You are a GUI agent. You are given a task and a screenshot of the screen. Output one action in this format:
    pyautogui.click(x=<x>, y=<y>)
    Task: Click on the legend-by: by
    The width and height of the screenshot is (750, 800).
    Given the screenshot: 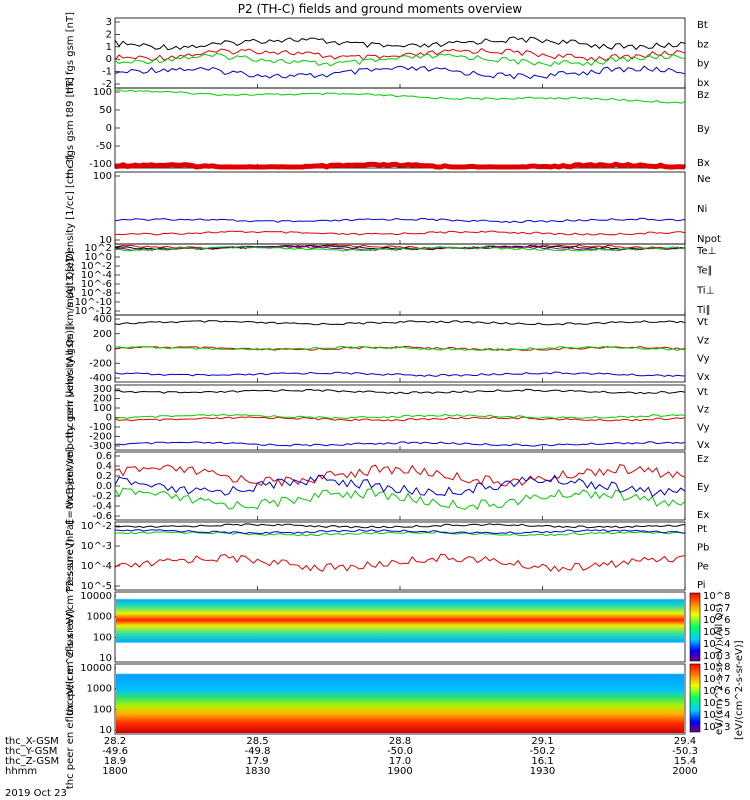 What is the action you would take?
    pyautogui.click(x=703, y=64)
    